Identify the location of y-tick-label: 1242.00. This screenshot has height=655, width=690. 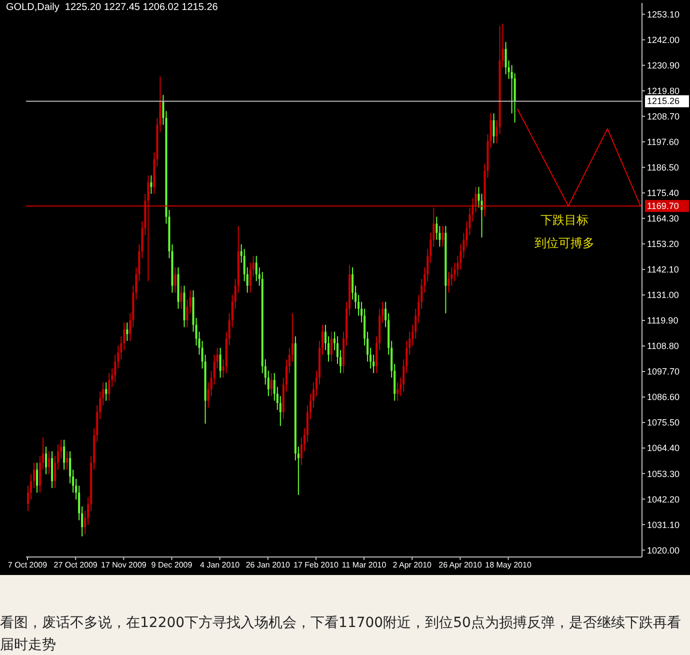
(663, 39).